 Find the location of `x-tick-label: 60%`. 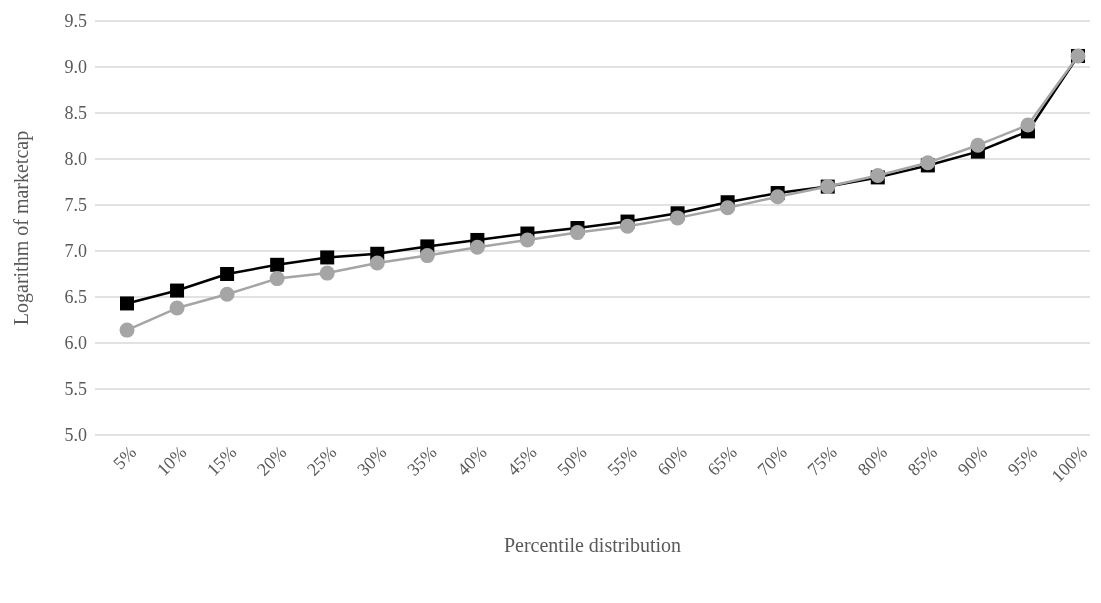

x-tick-label: 60% is located at coordinates (672, 461).